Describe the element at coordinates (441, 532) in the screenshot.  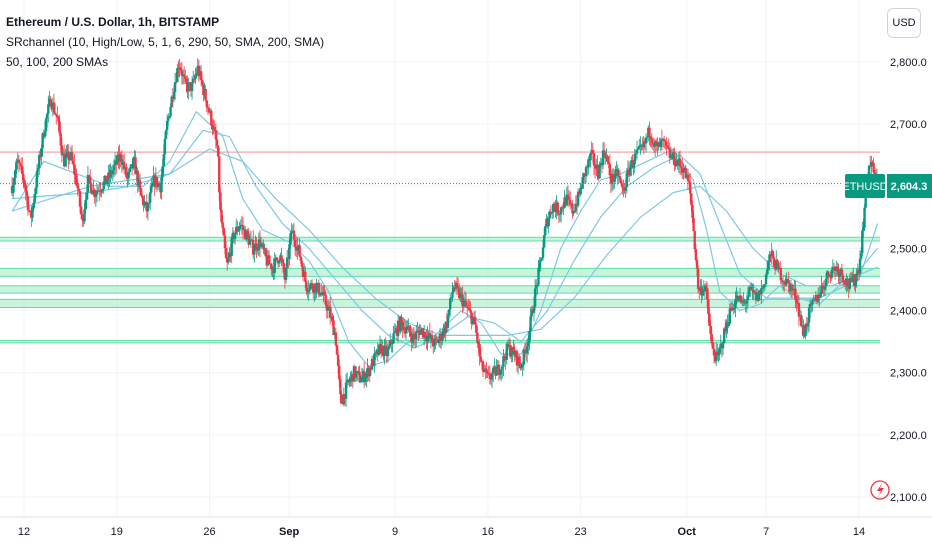
I see `time-axis: 12 19 26 Sep 9 16 23 Oct 7 14` at that location.